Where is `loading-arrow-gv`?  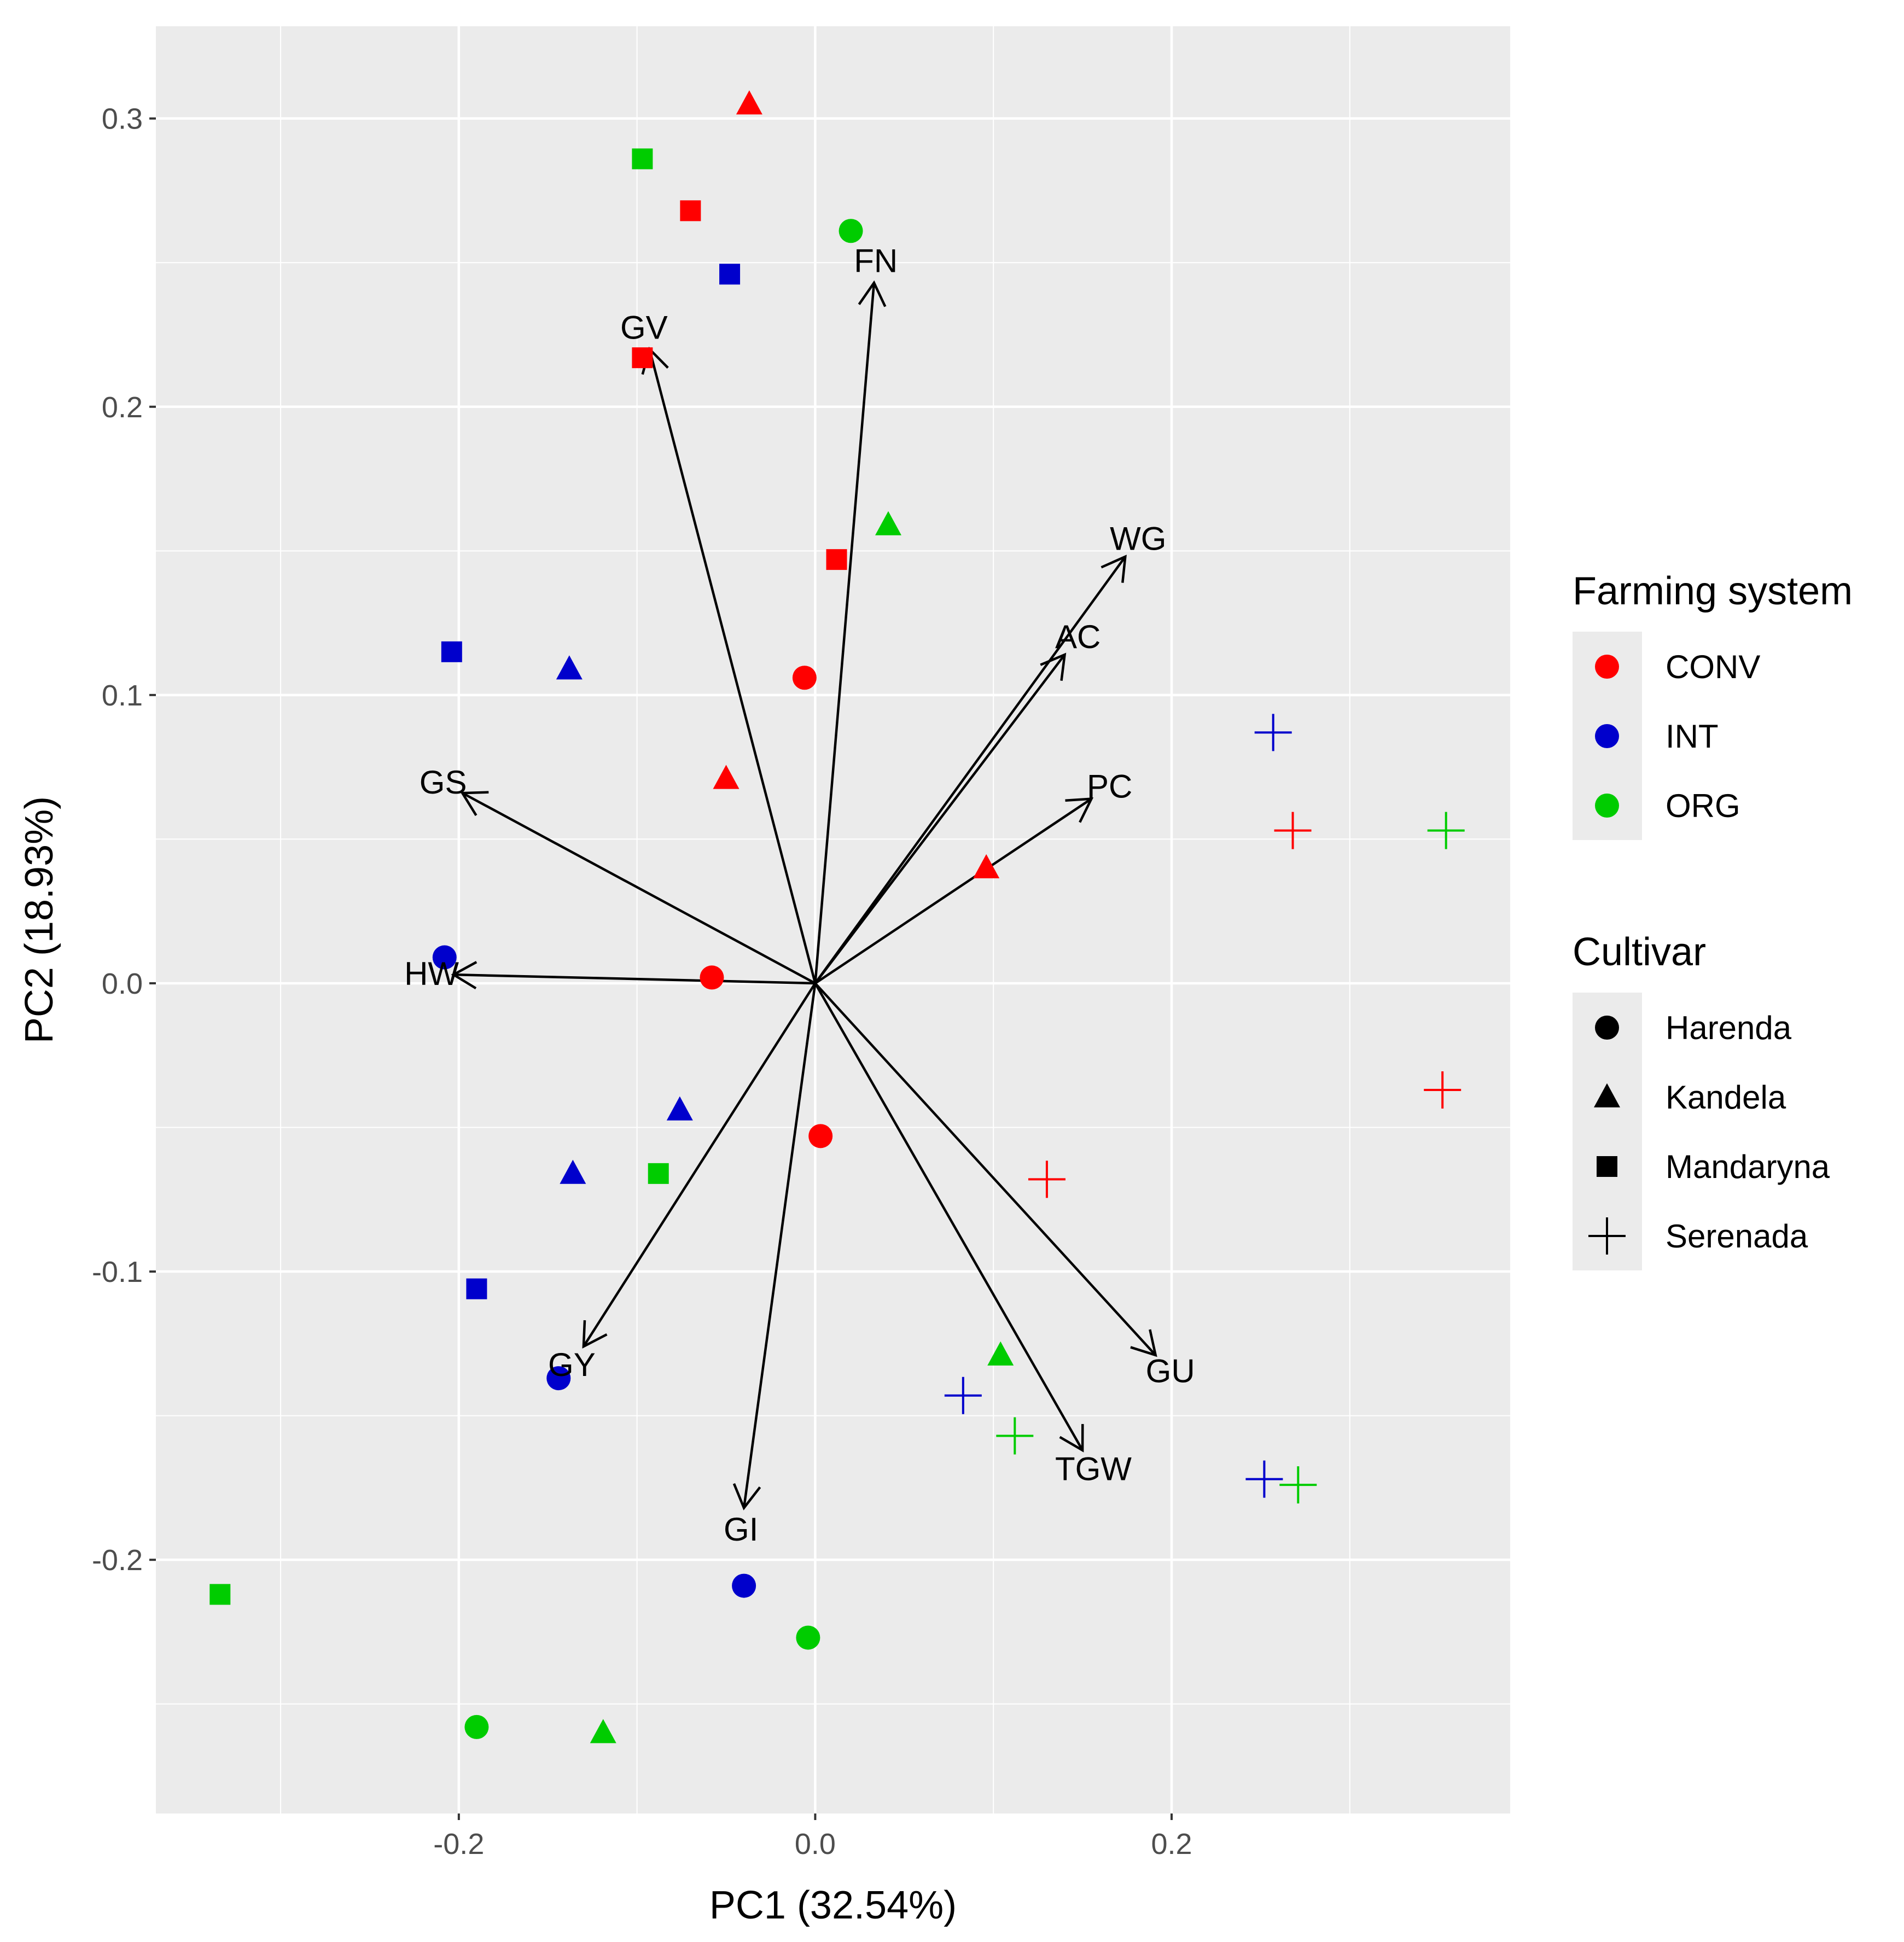 loading-arrow-gv is located at coordinates (733, 666).